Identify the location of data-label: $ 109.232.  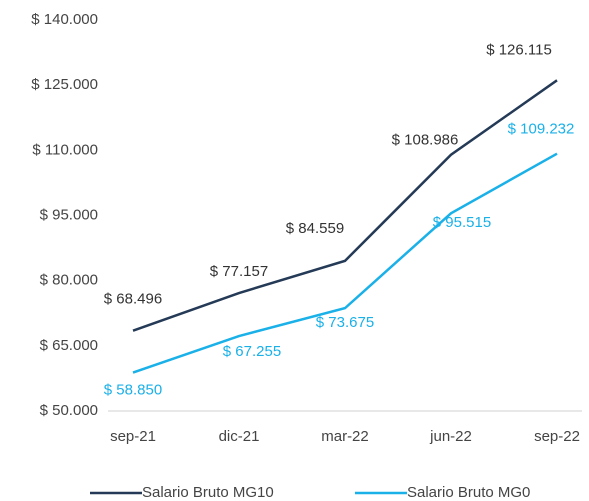
(541, 129).